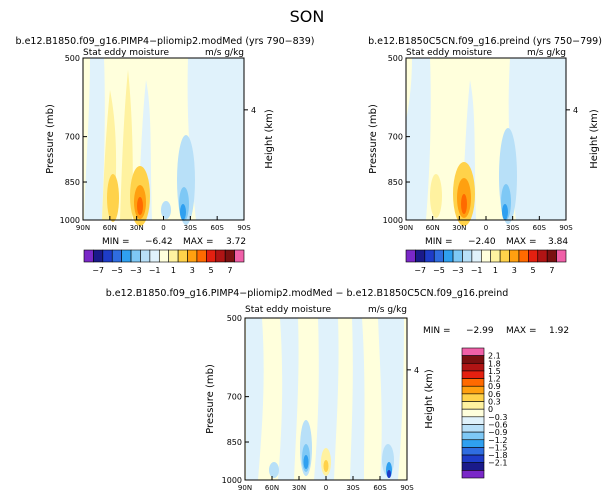 This screenshot has height=499, width=615. I want to click on panel-3-min-value: −2.99, so click(480, 331).